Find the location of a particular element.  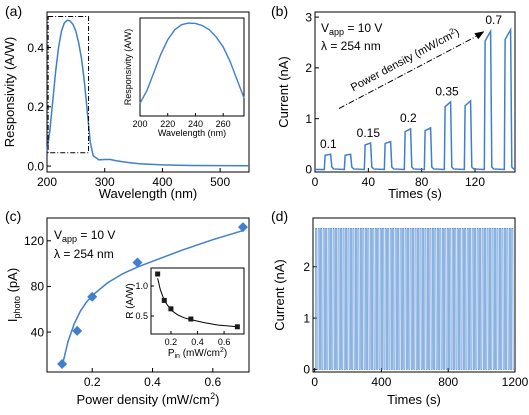

panel-c-inset-xlabel: Pin (mW/cm2) is located at coordinates (197, 353).